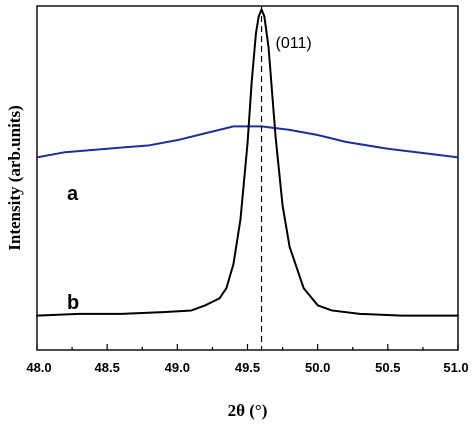  I want to click on x-tick-label: 50.0, so click(317, 367).